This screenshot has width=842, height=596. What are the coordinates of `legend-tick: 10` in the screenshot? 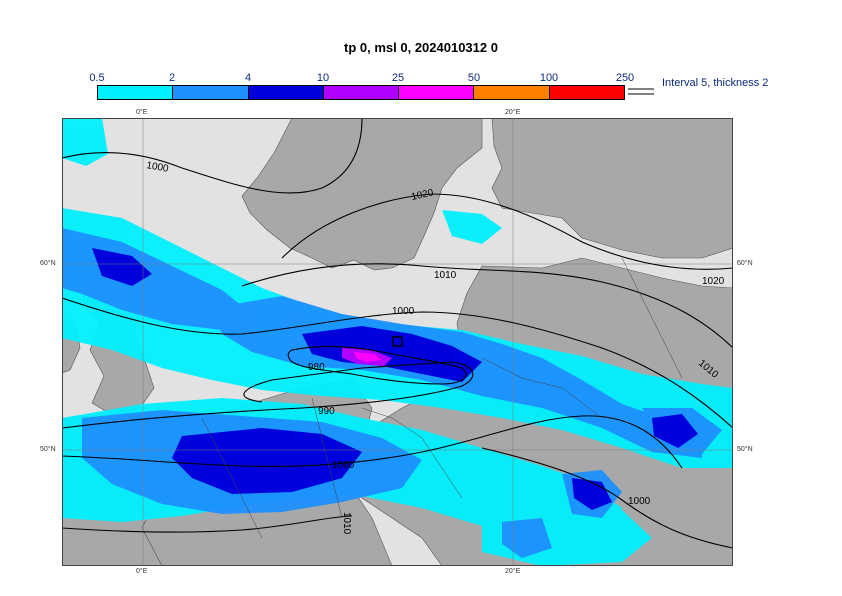 It's located at (323, 78).